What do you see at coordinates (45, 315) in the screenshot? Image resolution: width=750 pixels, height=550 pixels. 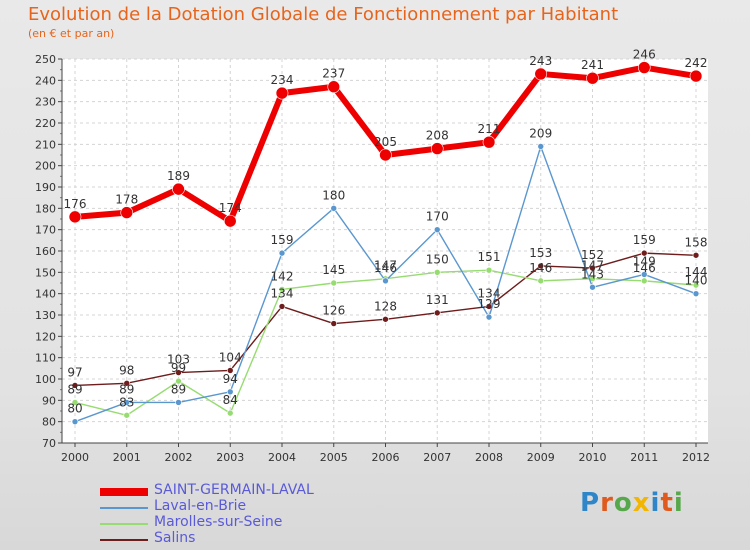 I see `y-tick-label: 130` at bounding box center [45, 315].